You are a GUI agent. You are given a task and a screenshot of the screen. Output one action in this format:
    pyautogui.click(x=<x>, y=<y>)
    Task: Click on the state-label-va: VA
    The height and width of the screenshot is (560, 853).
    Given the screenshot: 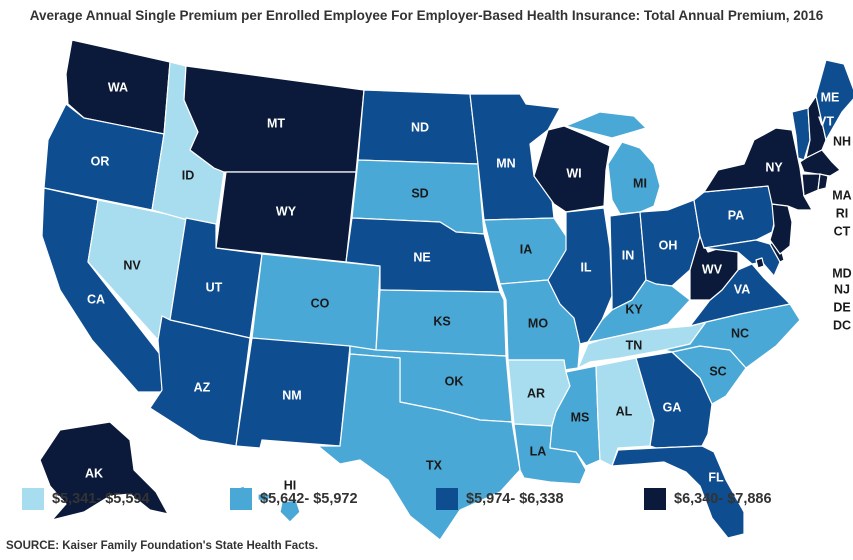 What is the action you would take?
    pyautogui.click(x=742, y=289)
    